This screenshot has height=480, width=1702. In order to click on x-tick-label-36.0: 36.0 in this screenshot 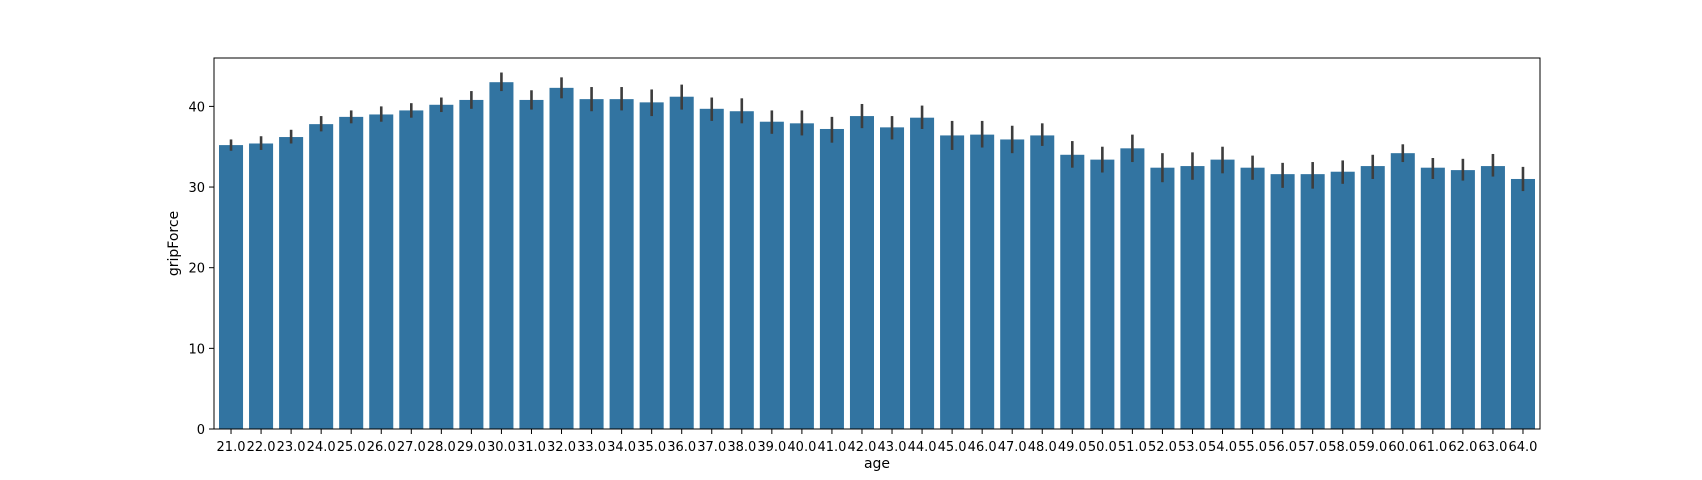, I will do `click(681, 447)`.